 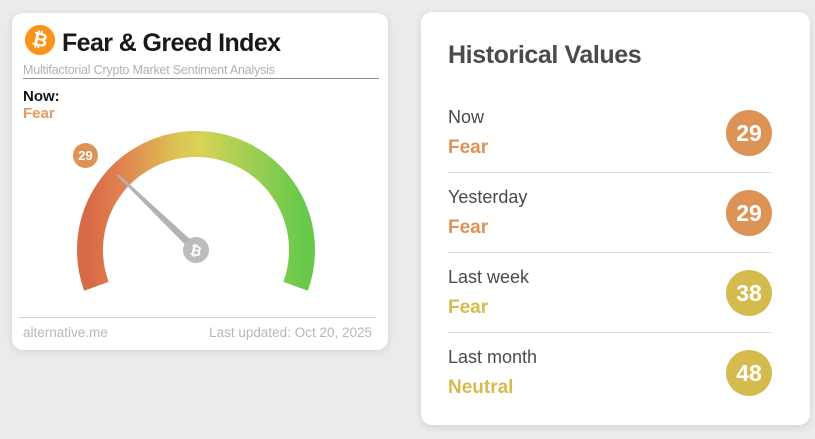 What do you see at coordinates (201, 78) in the screenshot?
I see `header-divider` at bounding box center [201, 78].